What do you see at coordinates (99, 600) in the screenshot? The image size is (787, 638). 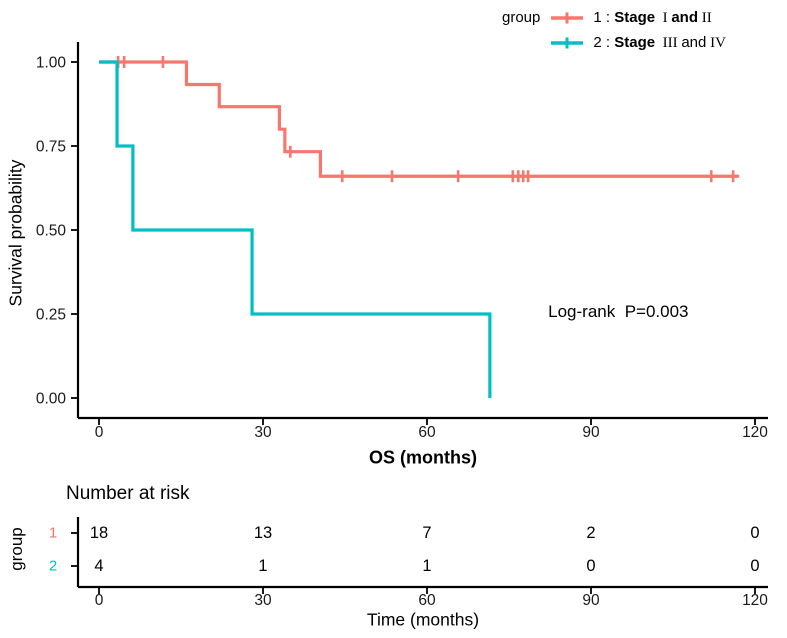 I see `risk-x-axis-tick-label: 0` at bounding box center [99, 600].